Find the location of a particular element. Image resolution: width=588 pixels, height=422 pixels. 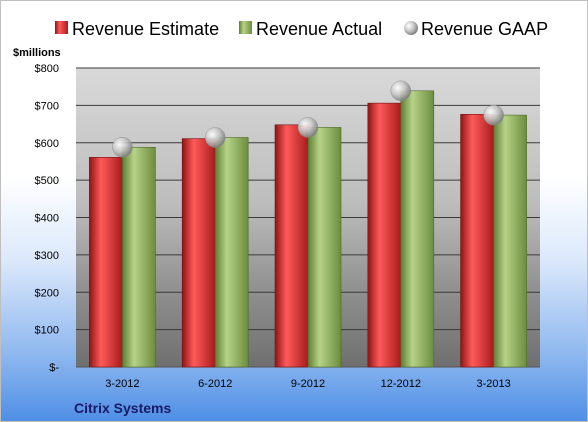

y-tick-label: $- is located at coordinates (54, 368).